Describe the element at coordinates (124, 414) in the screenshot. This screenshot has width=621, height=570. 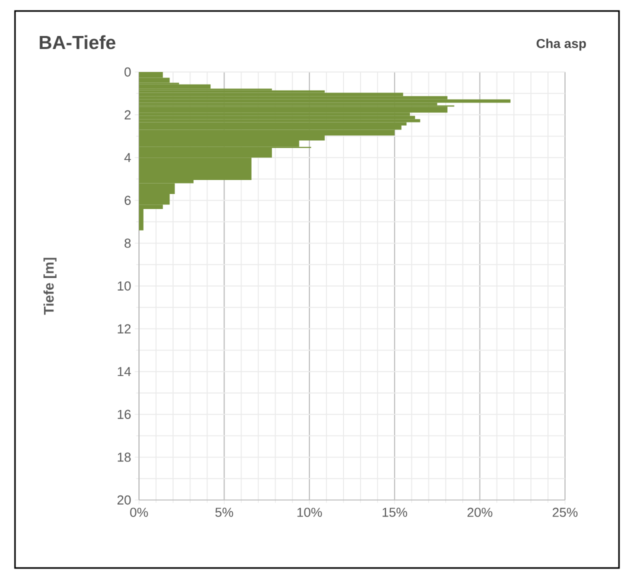
I see `y-tick-label: 16` at that location.